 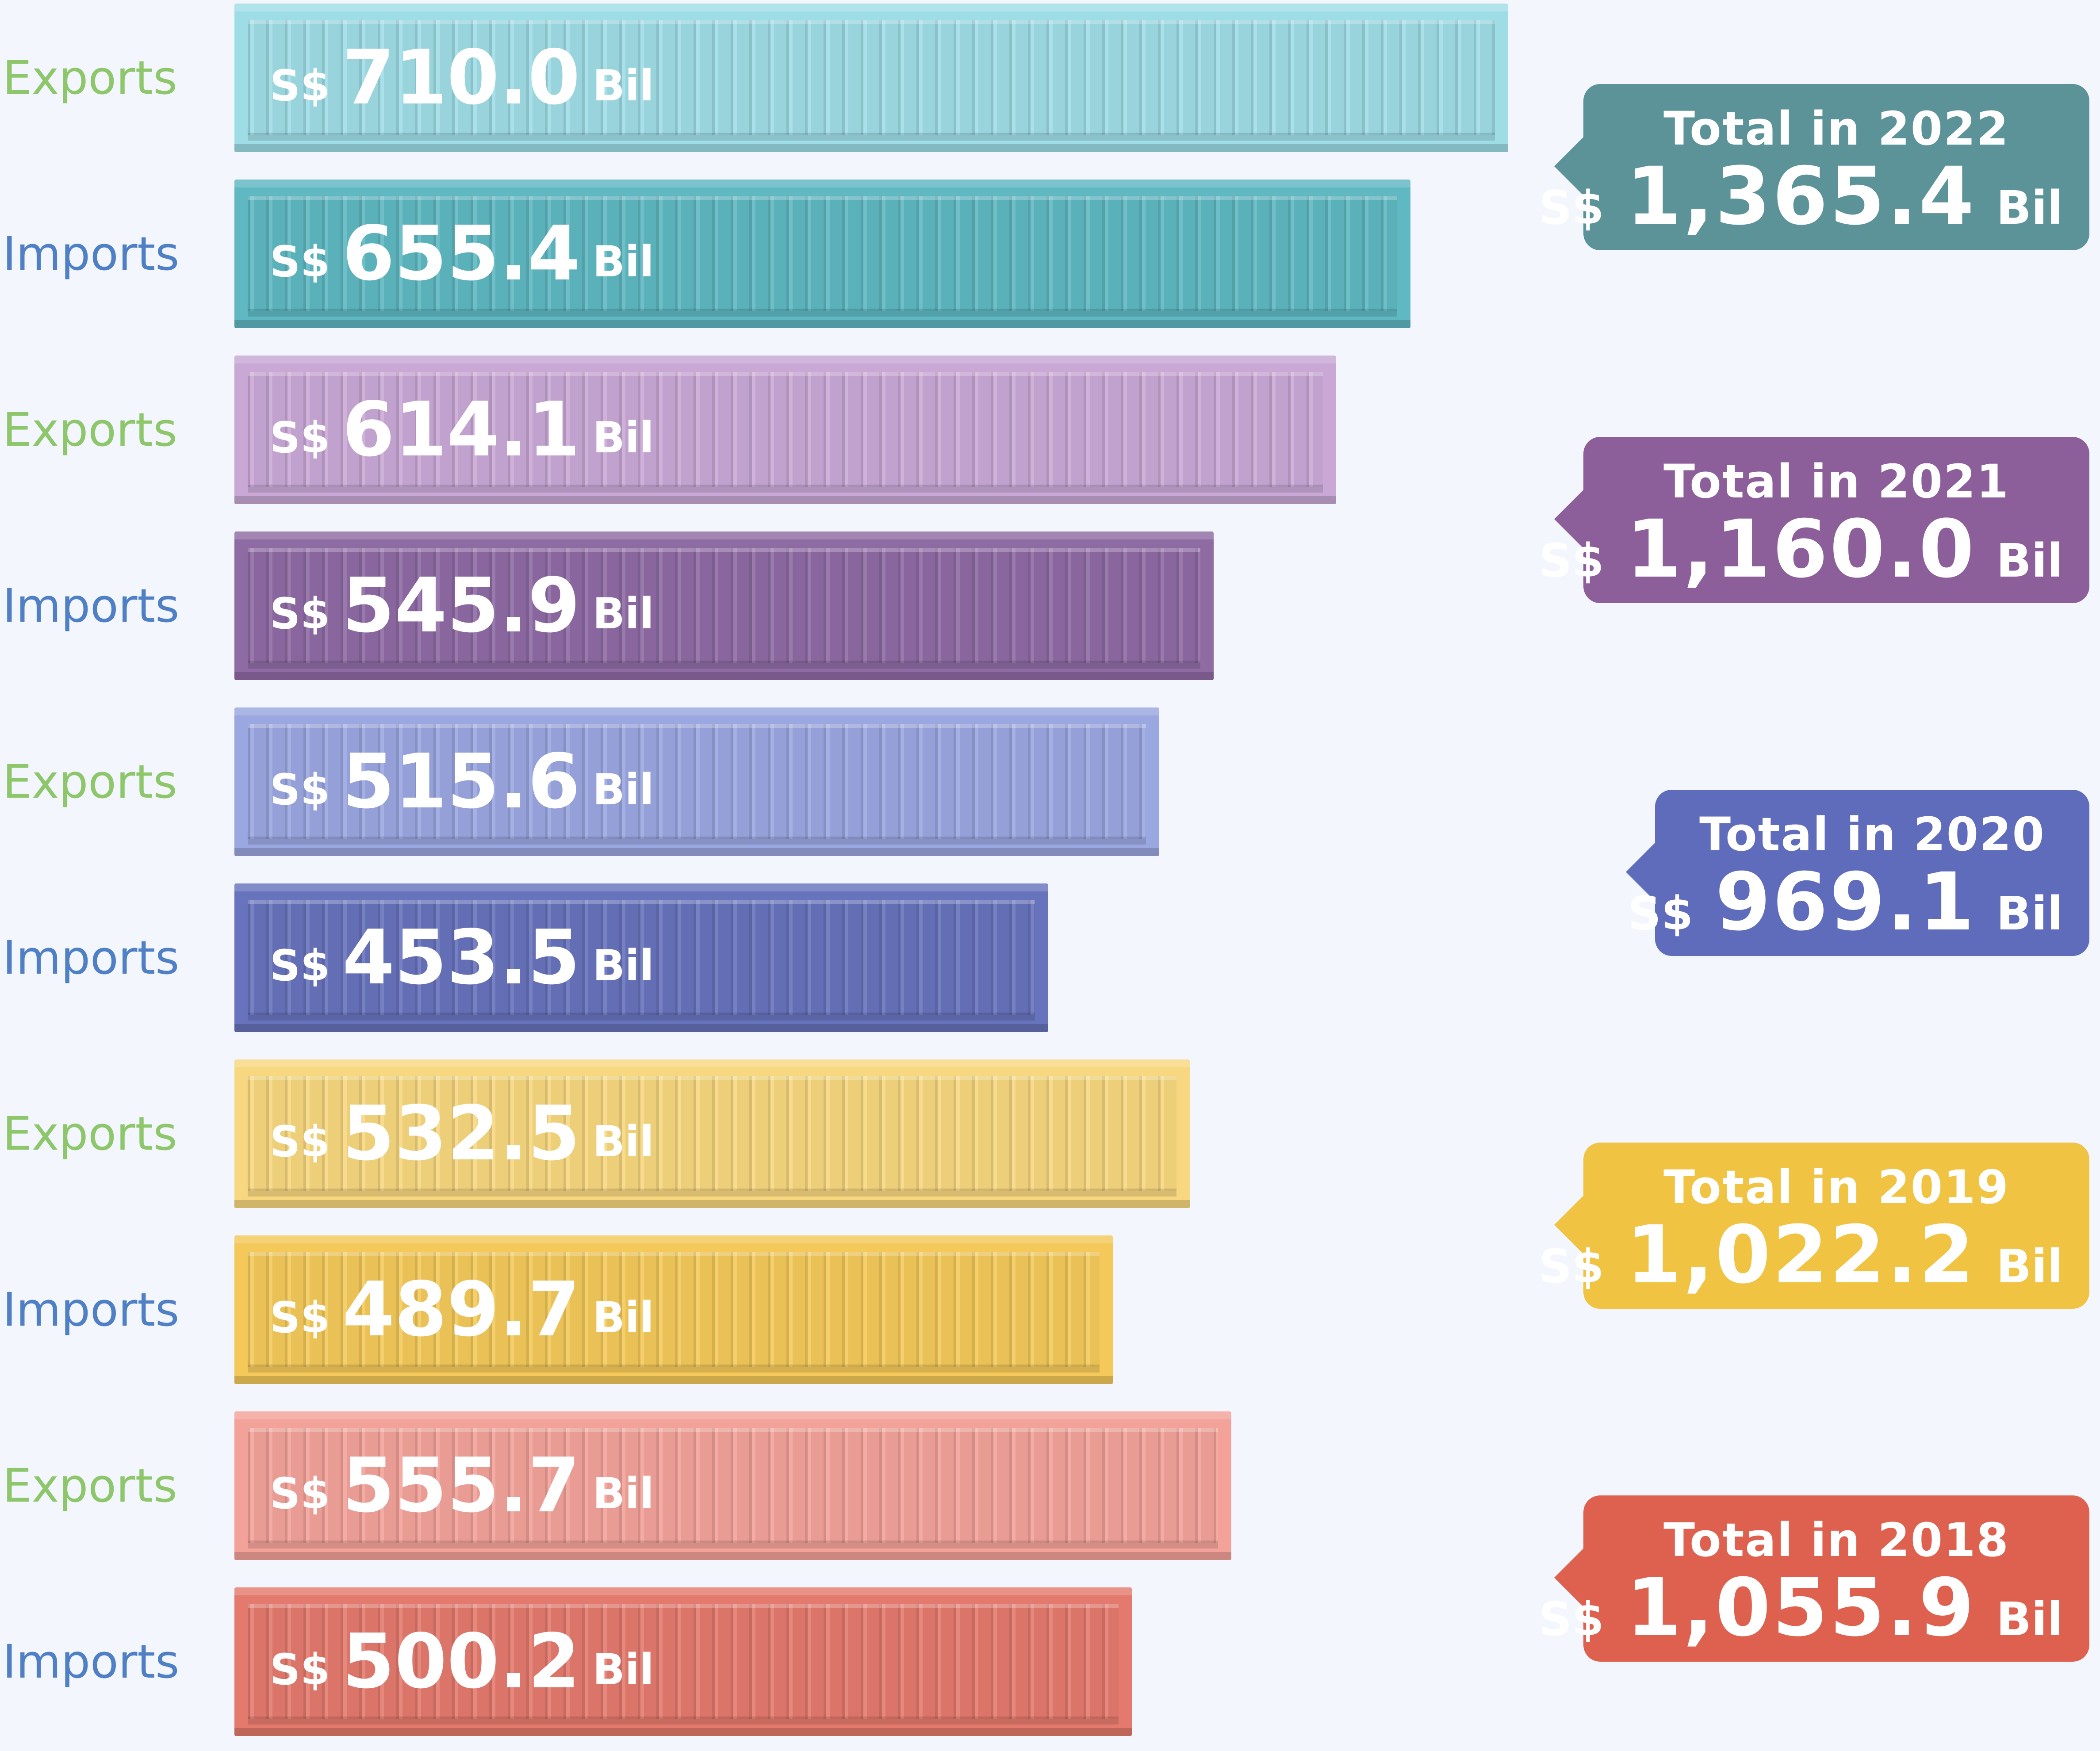 I want to click on bar-exports: S$ 555.7 Bil, so click(x=732, y=1485).